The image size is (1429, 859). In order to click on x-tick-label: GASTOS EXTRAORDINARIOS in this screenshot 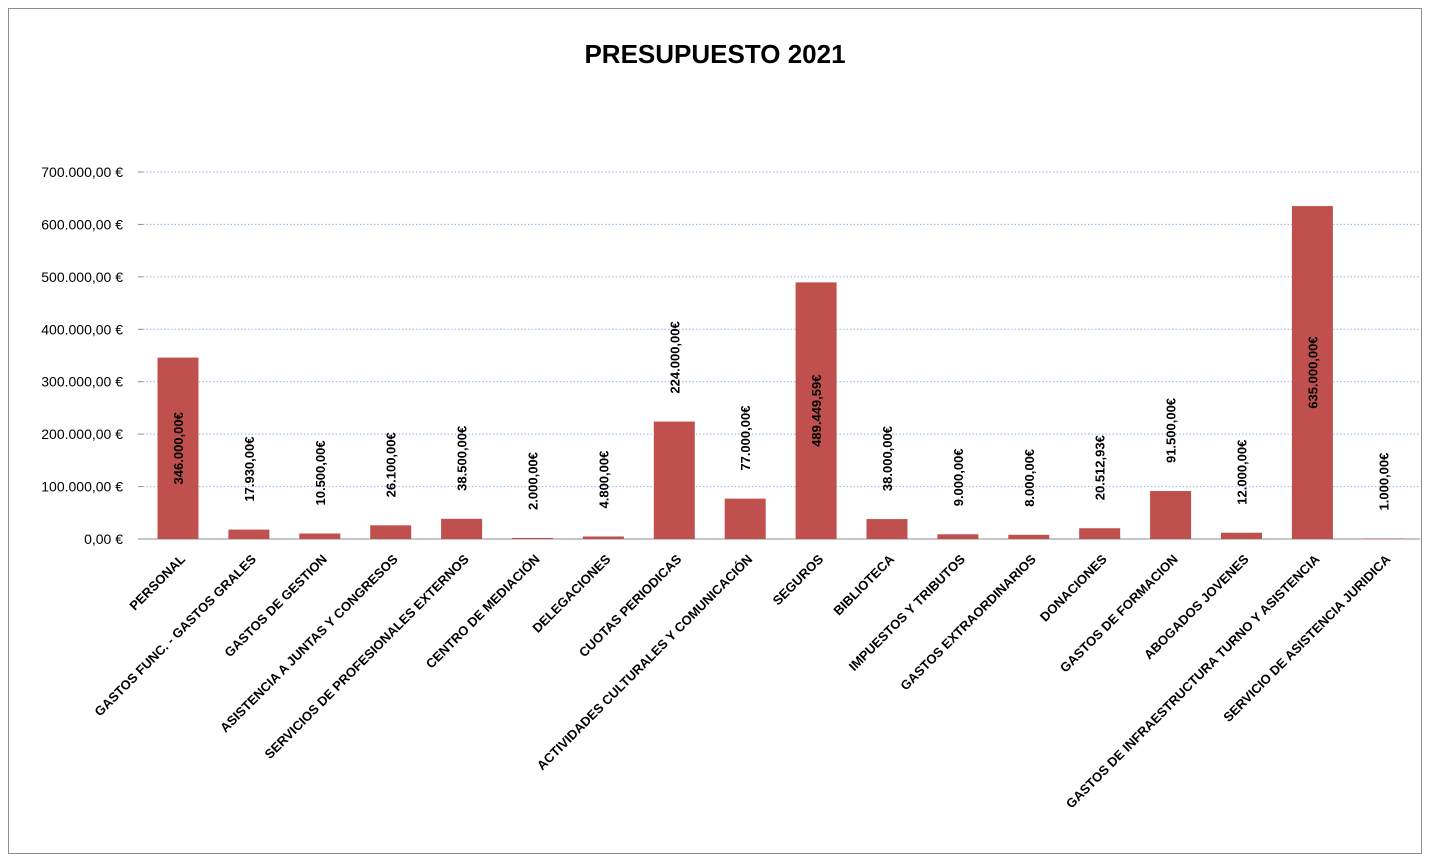, I will do `click(968, 622)`.